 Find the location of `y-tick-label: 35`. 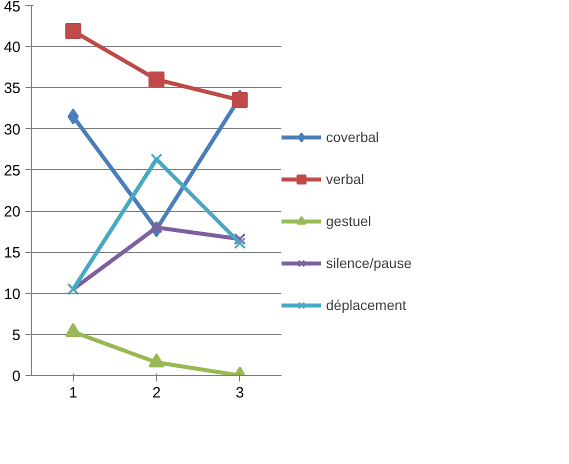

y-tick-label: 35 is located at coordinates (12, 89).